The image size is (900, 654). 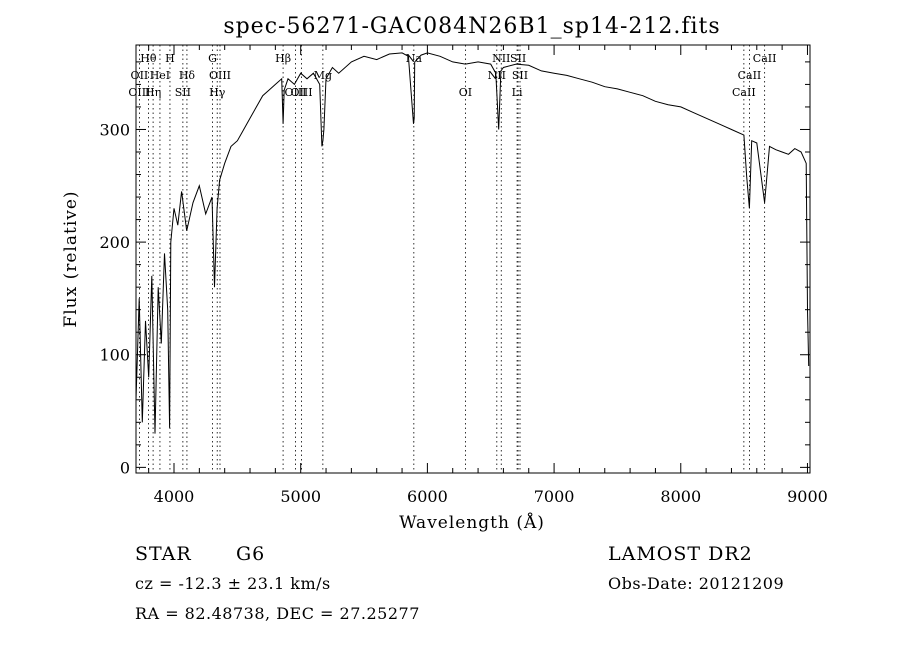 What do you see at coordinates (114, 129) in the screenshot?
I see `y-tick-label: 300` at bounding box center [114, 129].